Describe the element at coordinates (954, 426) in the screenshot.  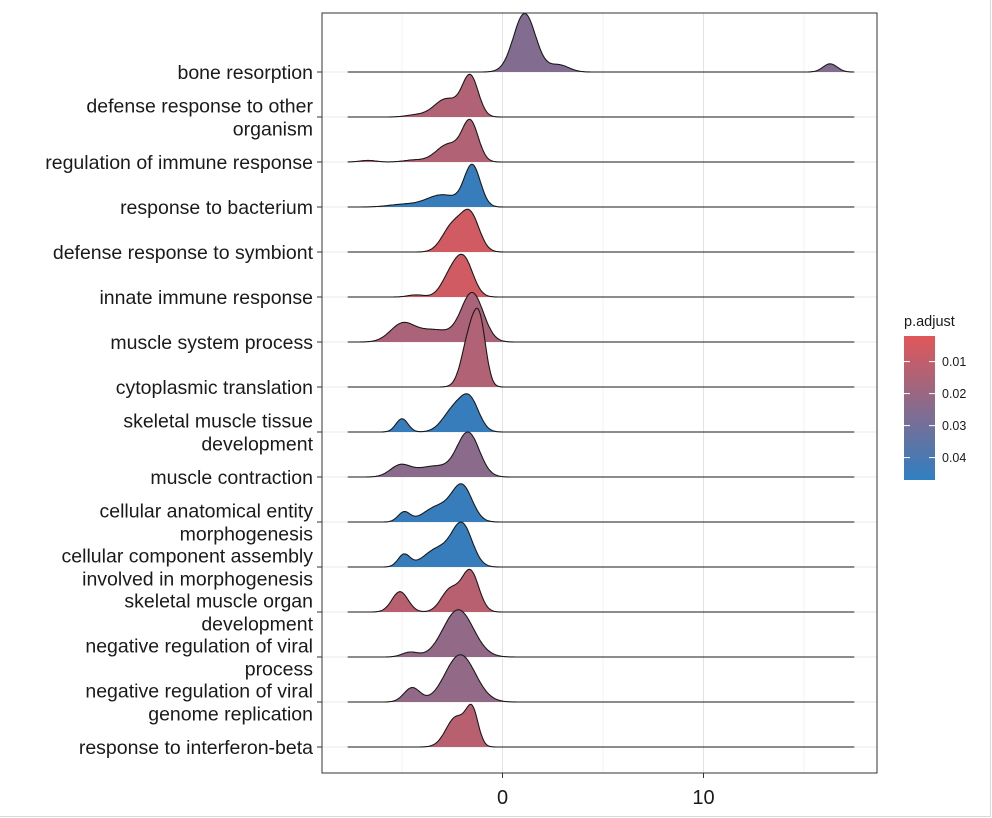
I see `legend-tick-label: 0.03` at that location.